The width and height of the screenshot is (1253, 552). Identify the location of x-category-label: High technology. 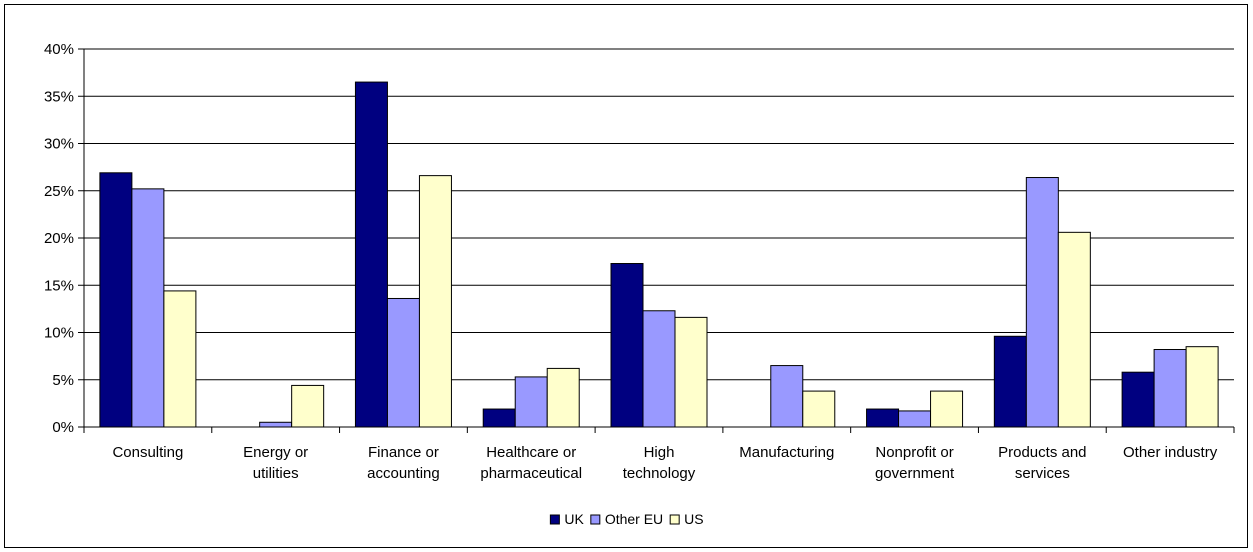
(659, 463).